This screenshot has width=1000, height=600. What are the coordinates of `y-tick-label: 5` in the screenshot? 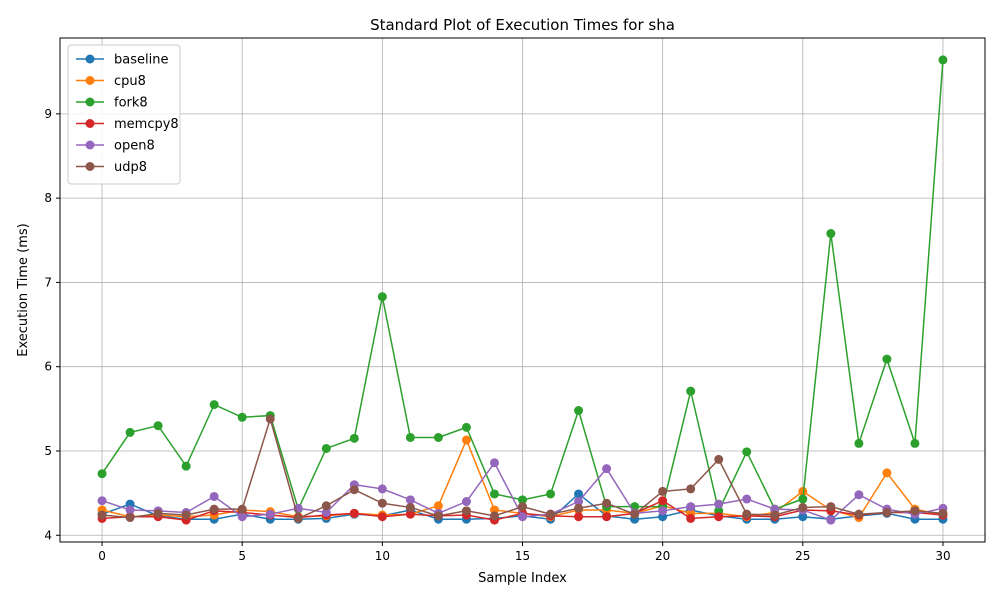 It's located at (48, 451).